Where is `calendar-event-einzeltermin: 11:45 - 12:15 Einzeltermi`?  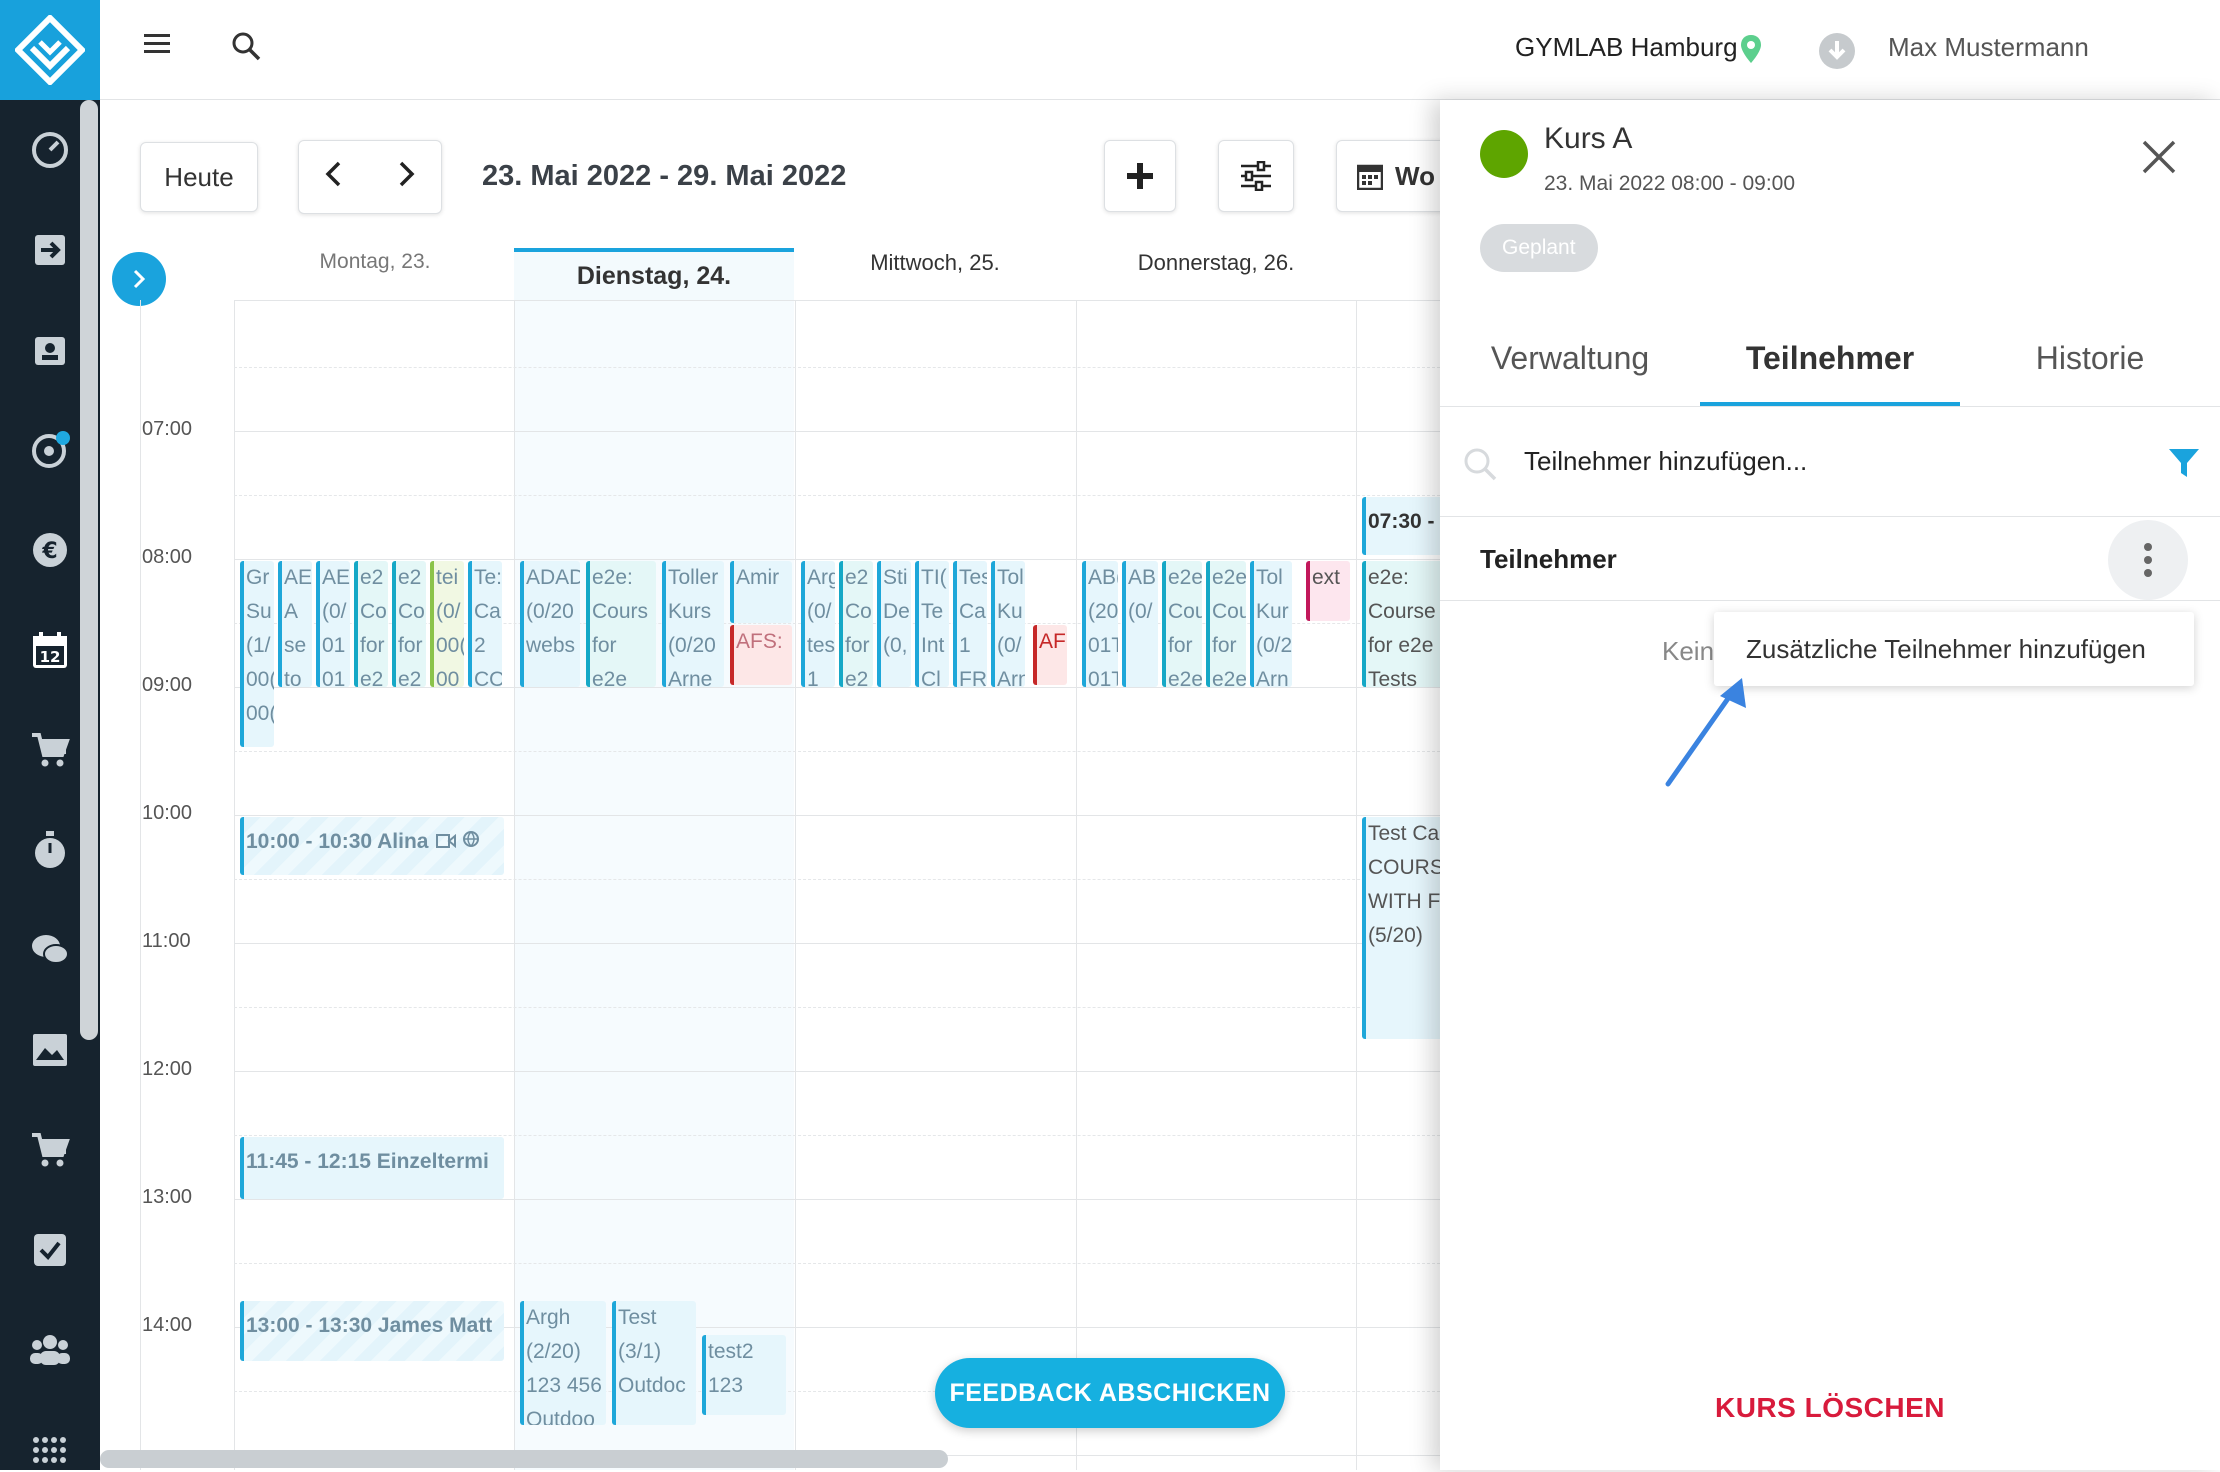
calendar-event-einzeltermin: 11:45 - 12:15 Einzeltermi is located at coordinates (372, 1168).